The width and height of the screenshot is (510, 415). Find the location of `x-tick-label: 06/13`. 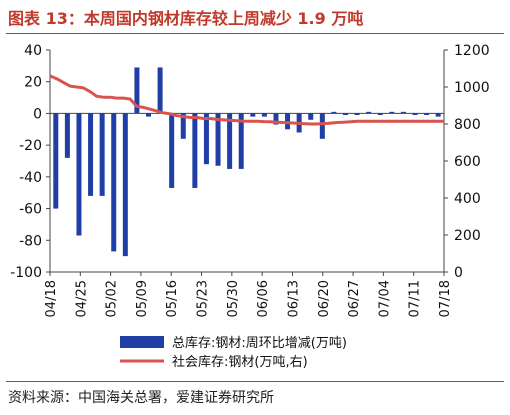

x-tick-label: 06/13 is located at coordinates (293, 298).